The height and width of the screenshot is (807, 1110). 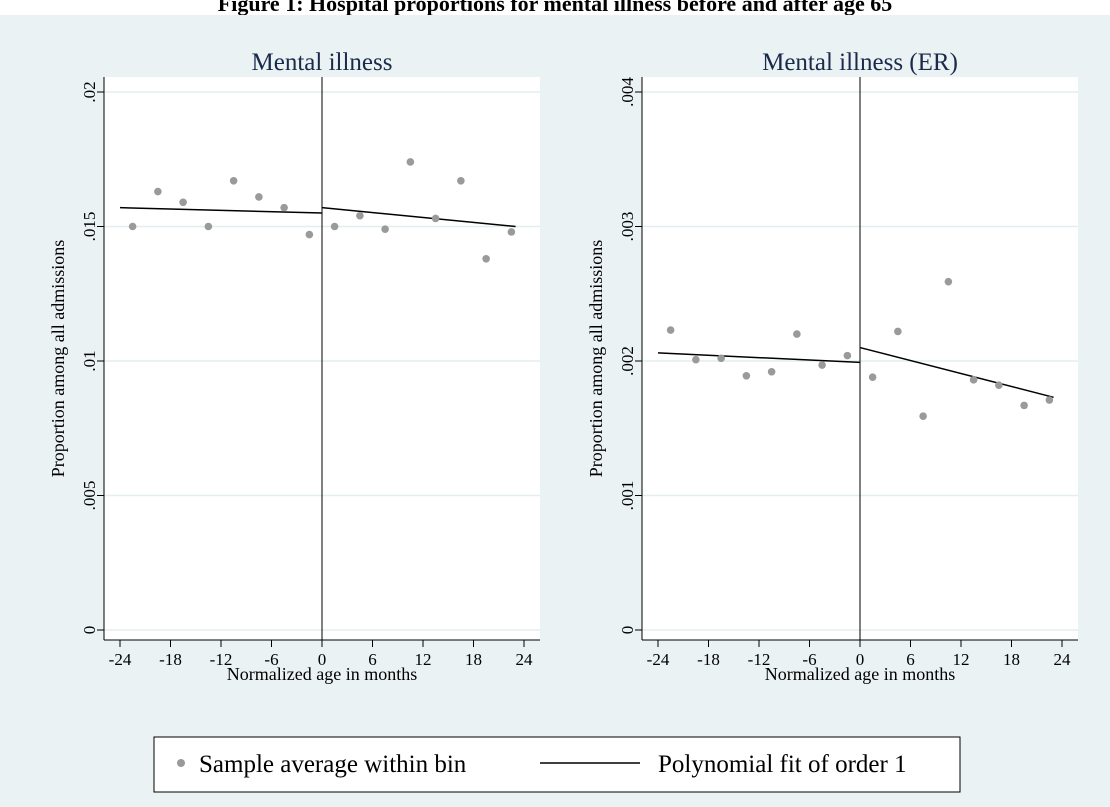 What do you see at coordinates (627, 227) in the screenshot?
I see `right-y-tick-label: .003` at bounding box center [627, 227].